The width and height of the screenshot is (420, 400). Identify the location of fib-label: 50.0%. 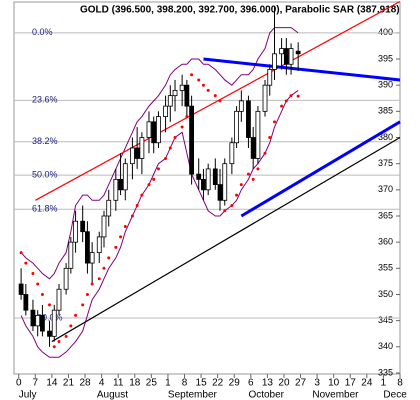
(45, 175).